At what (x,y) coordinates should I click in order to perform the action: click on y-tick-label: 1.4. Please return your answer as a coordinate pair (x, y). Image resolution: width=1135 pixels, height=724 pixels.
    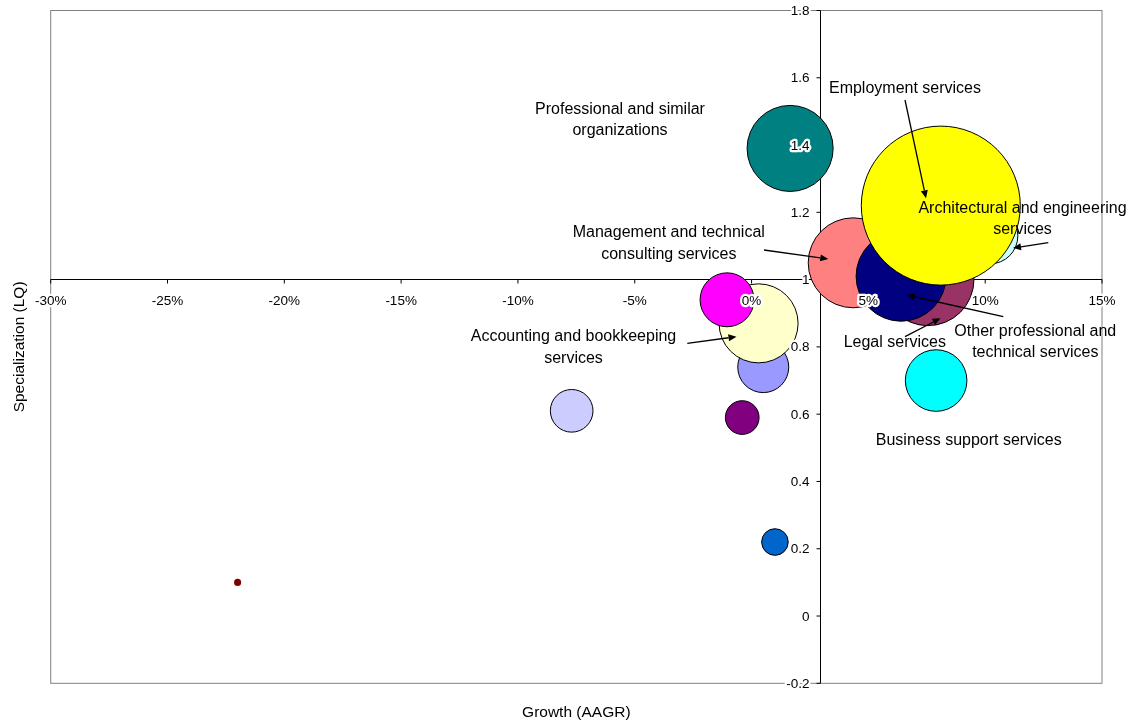
    Looking at the image, I should click on (800, 145).